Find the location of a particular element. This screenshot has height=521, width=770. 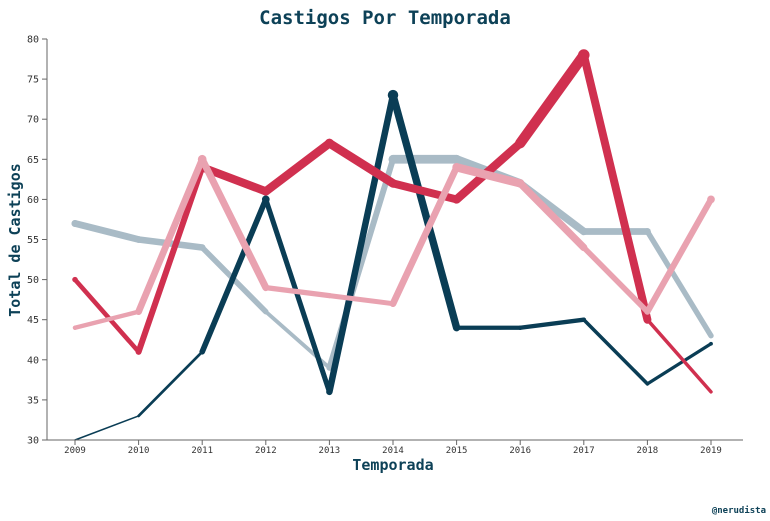

y-tick-label: 60 is located at coordinates (33, 200).